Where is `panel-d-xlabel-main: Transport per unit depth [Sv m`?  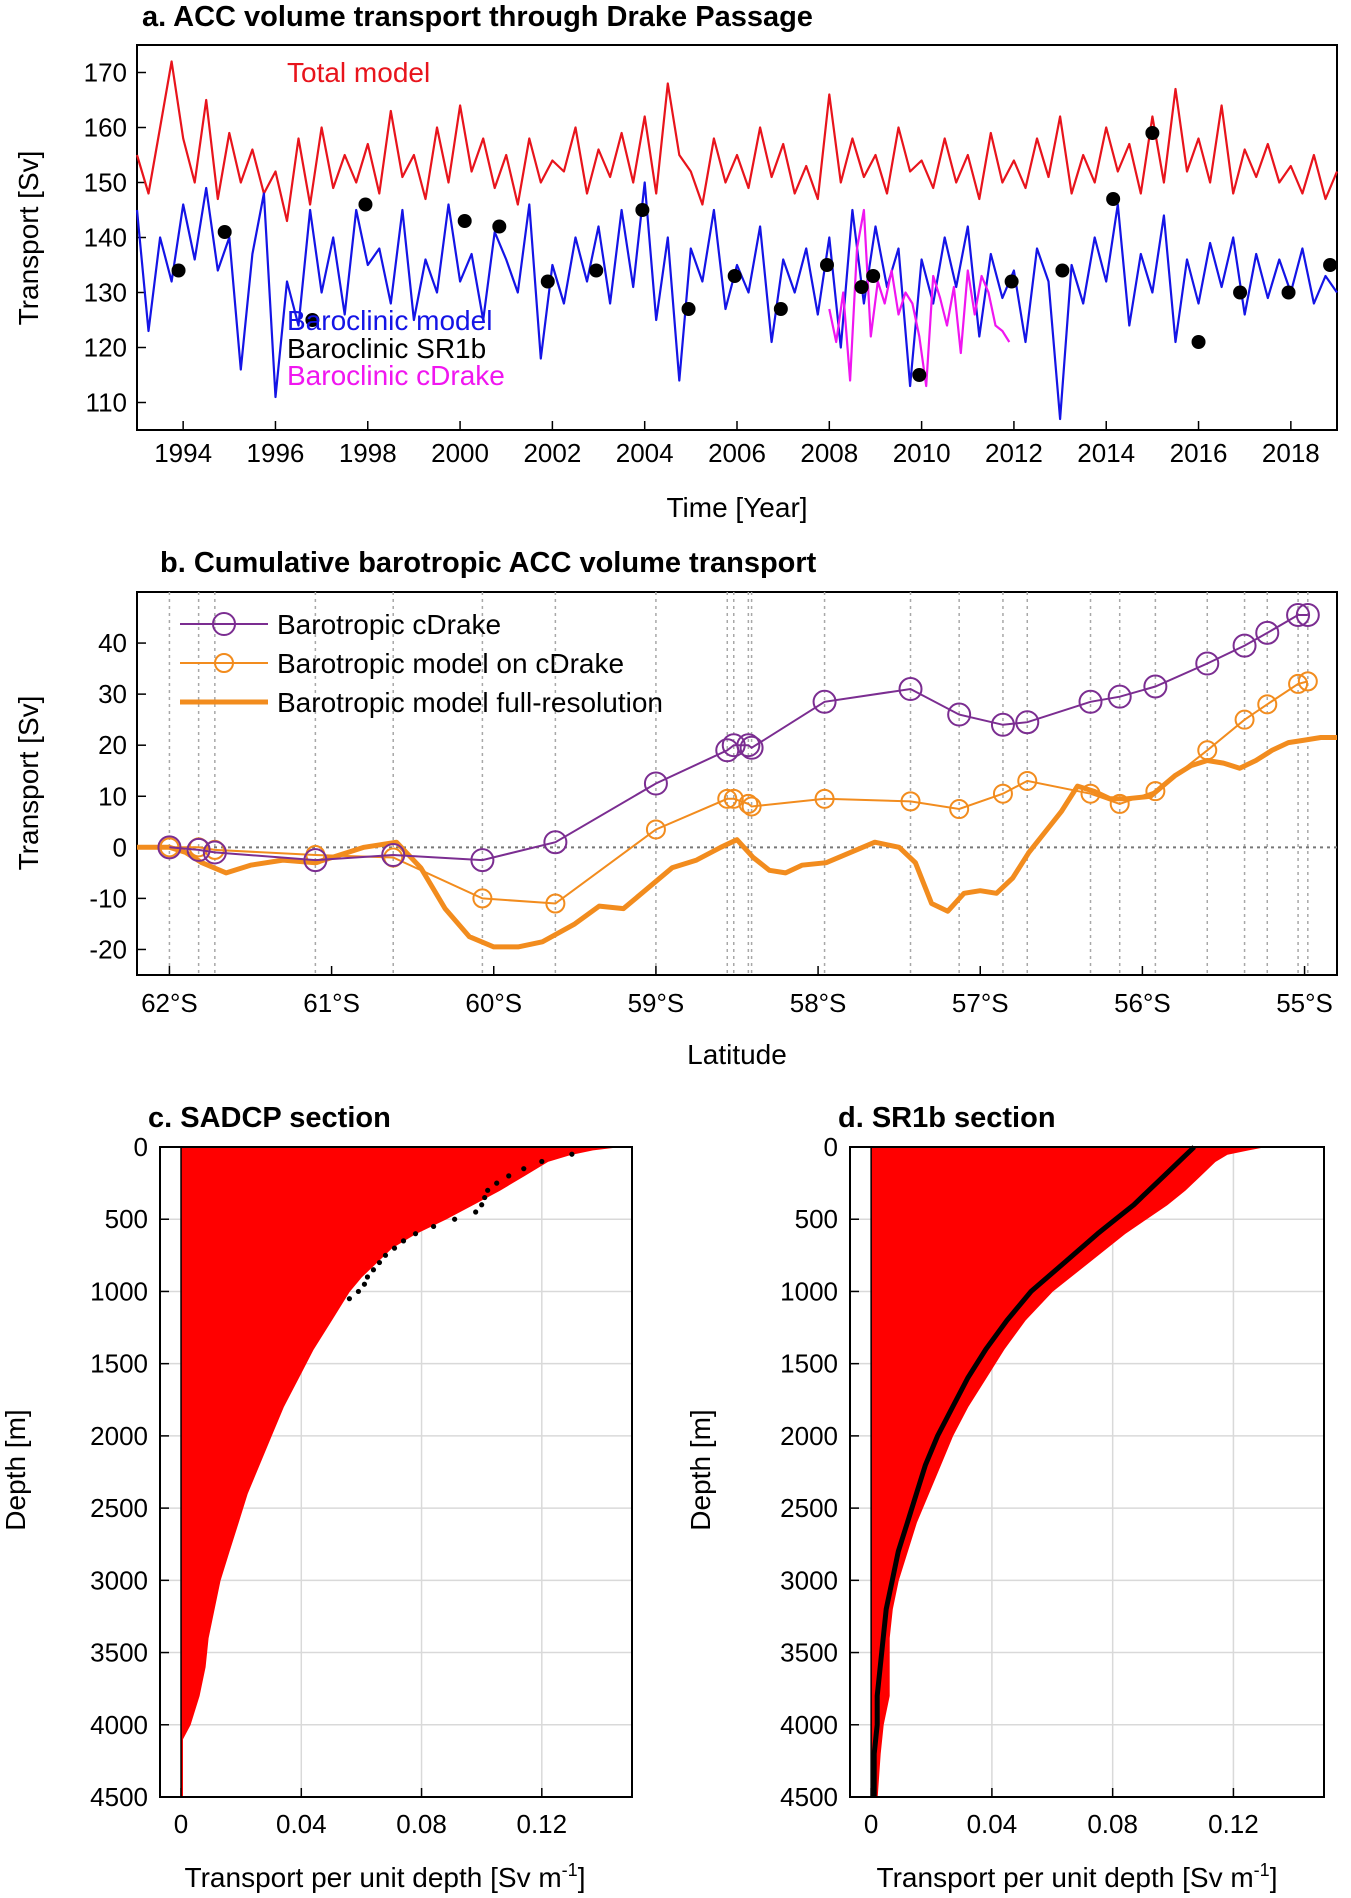 panel-d-xlabel-main: Transport per unit depth [Sv m is located at coordinates (1065, 1877).